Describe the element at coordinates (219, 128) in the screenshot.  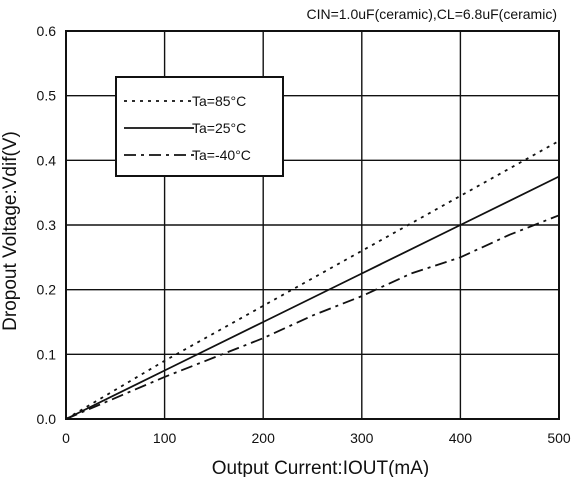
I see `legend-label-1: Ta=25°C` at that location.